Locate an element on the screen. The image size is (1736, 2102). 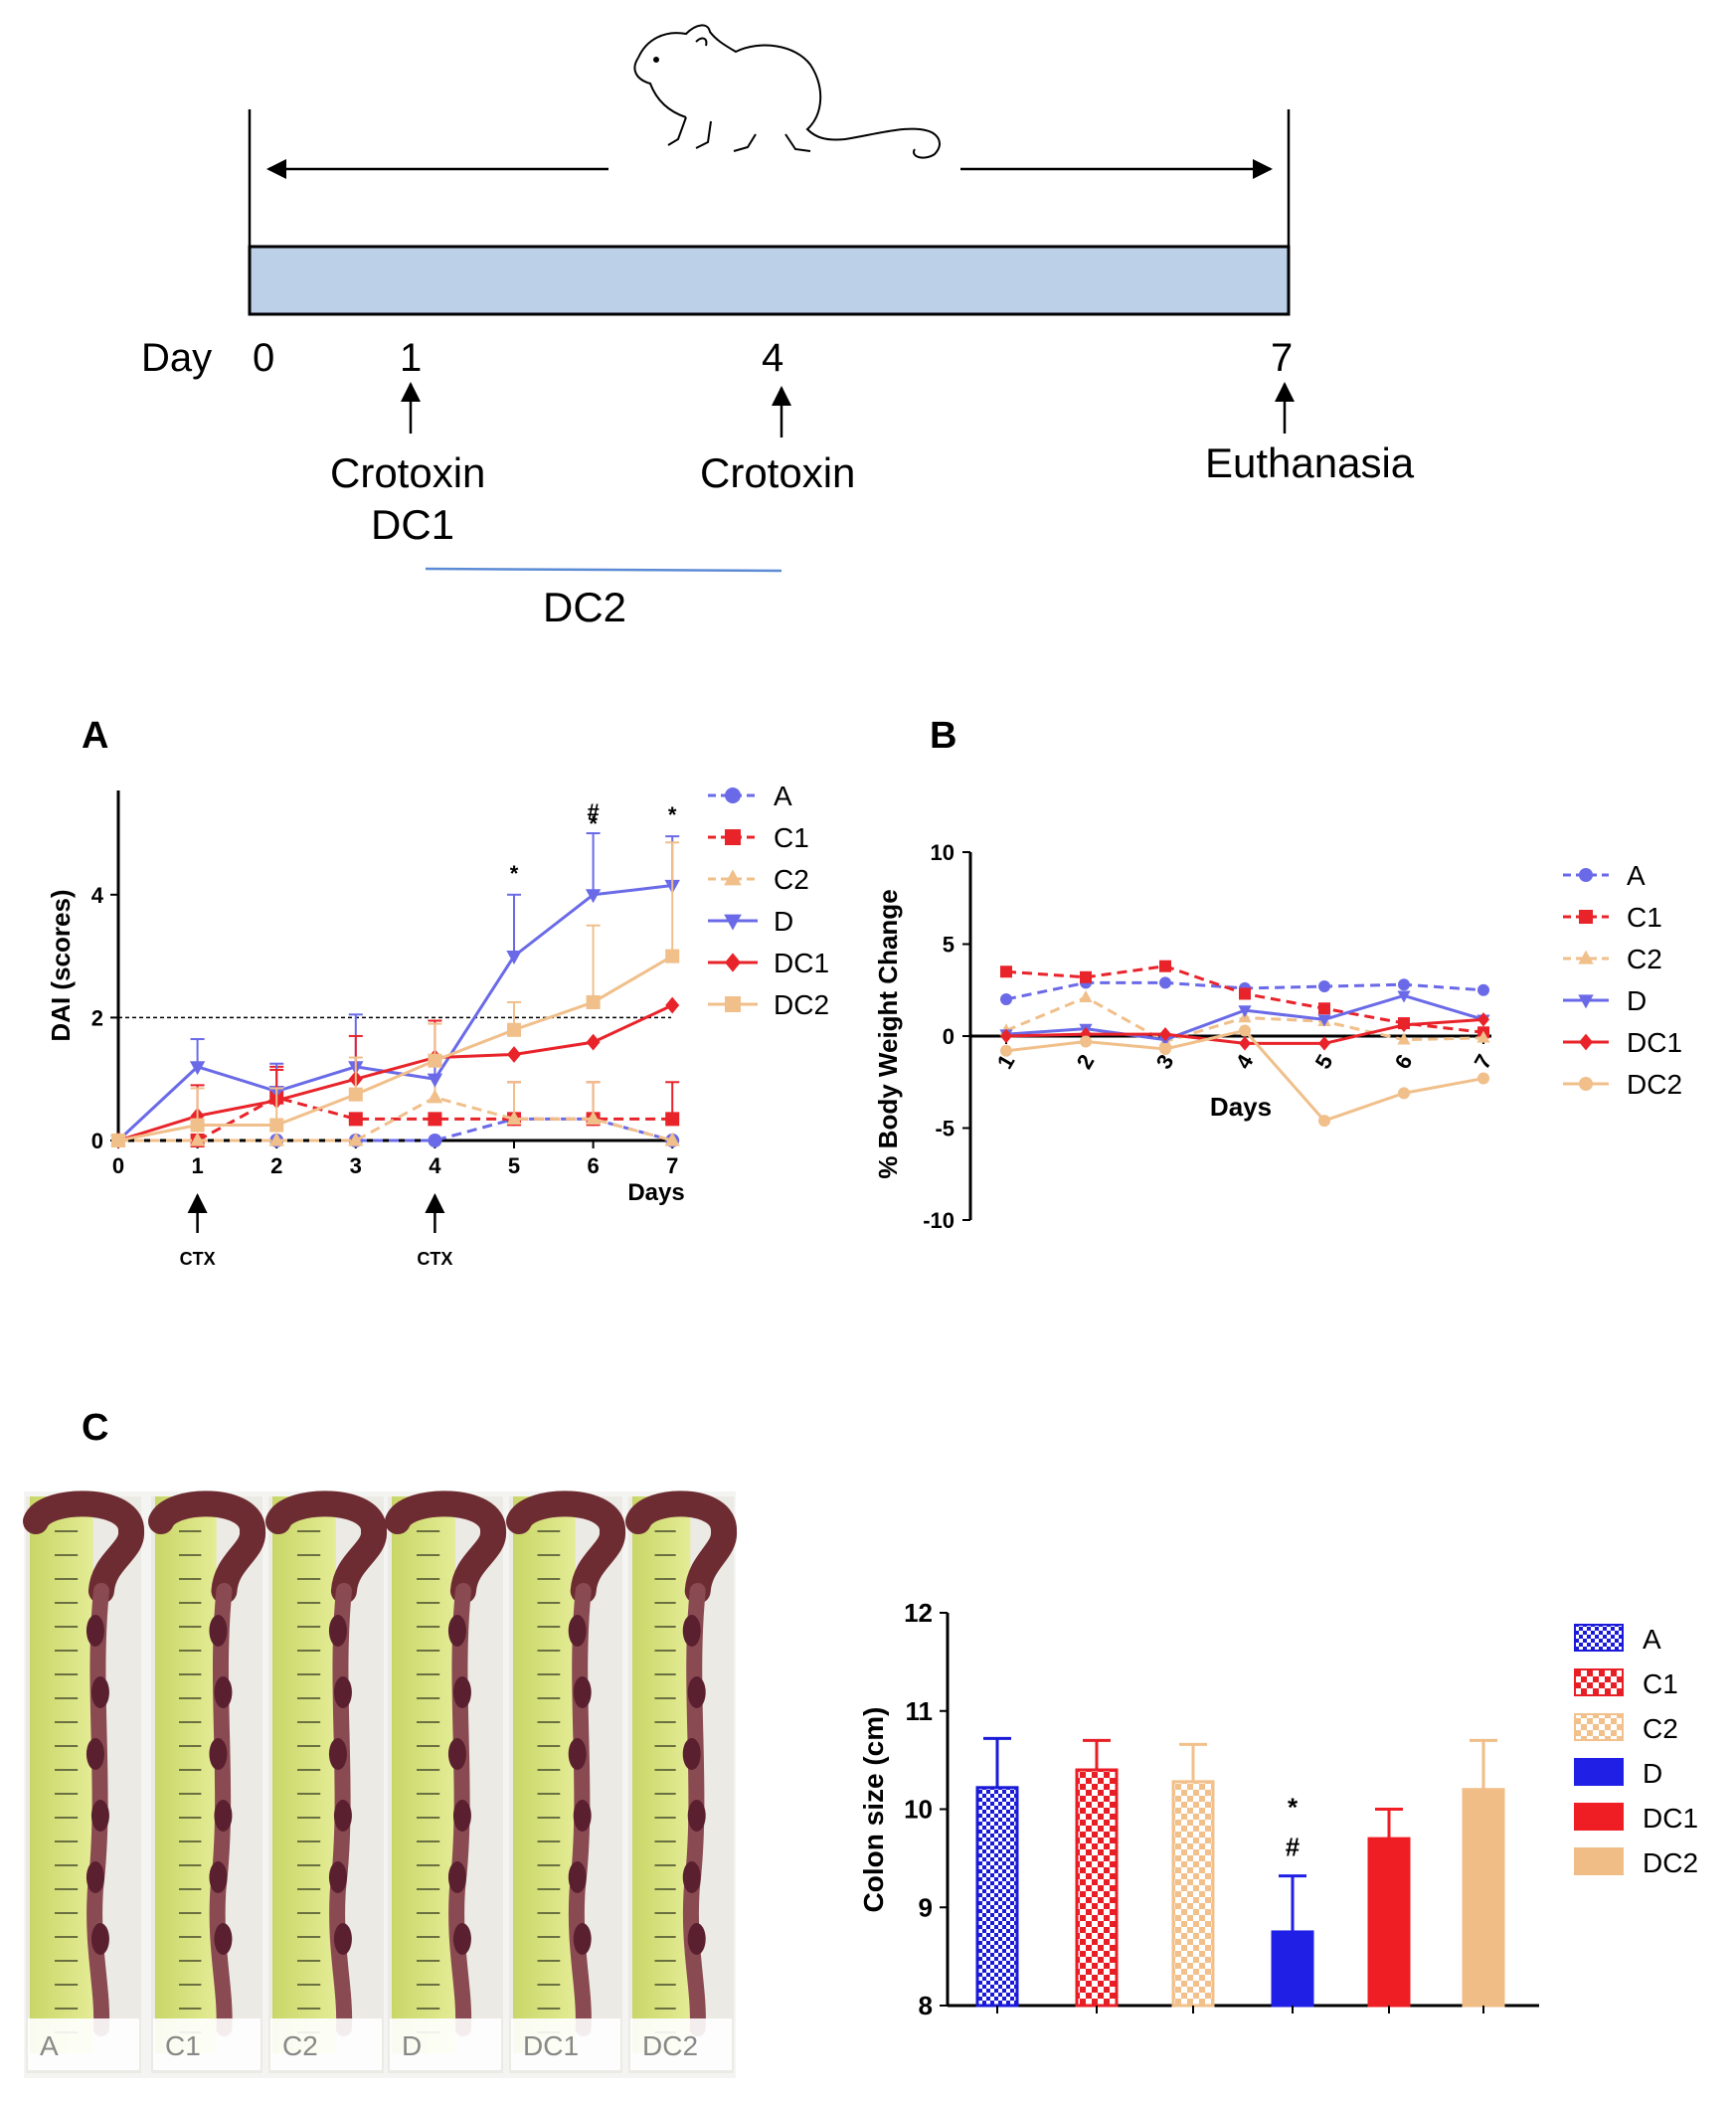
weight-legend-label-a: A is located at coordinates (1637, 875).